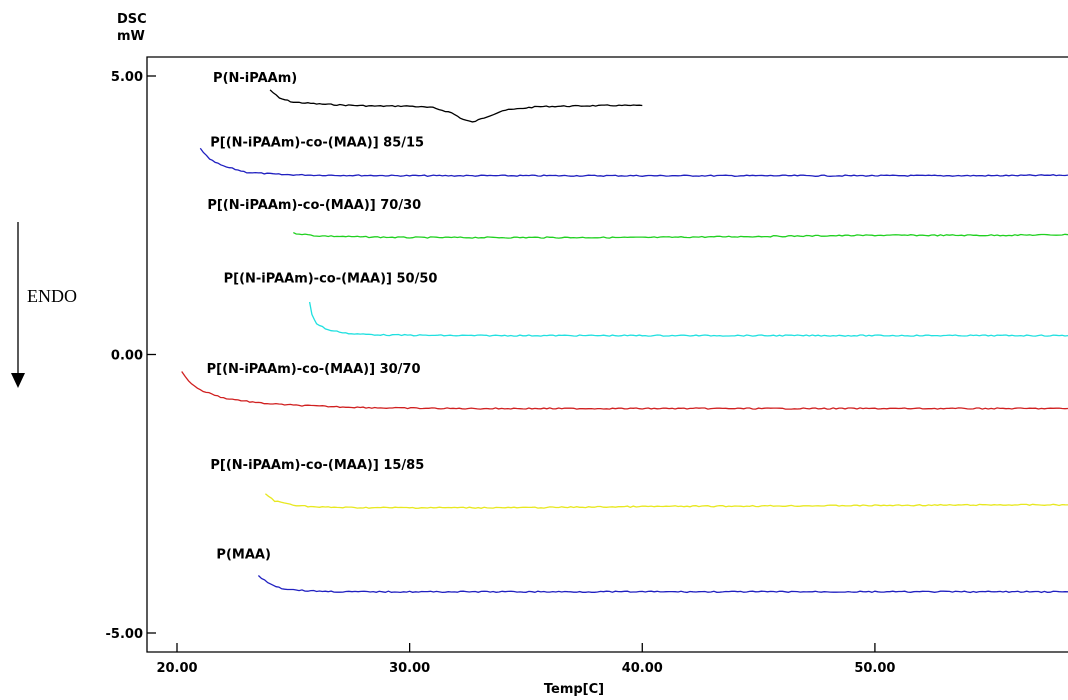 The image size is (1068, 700). Describe the element at coordinates (176, 668) in the screenshot. I see `x-tick-label: 20.00` at that location.